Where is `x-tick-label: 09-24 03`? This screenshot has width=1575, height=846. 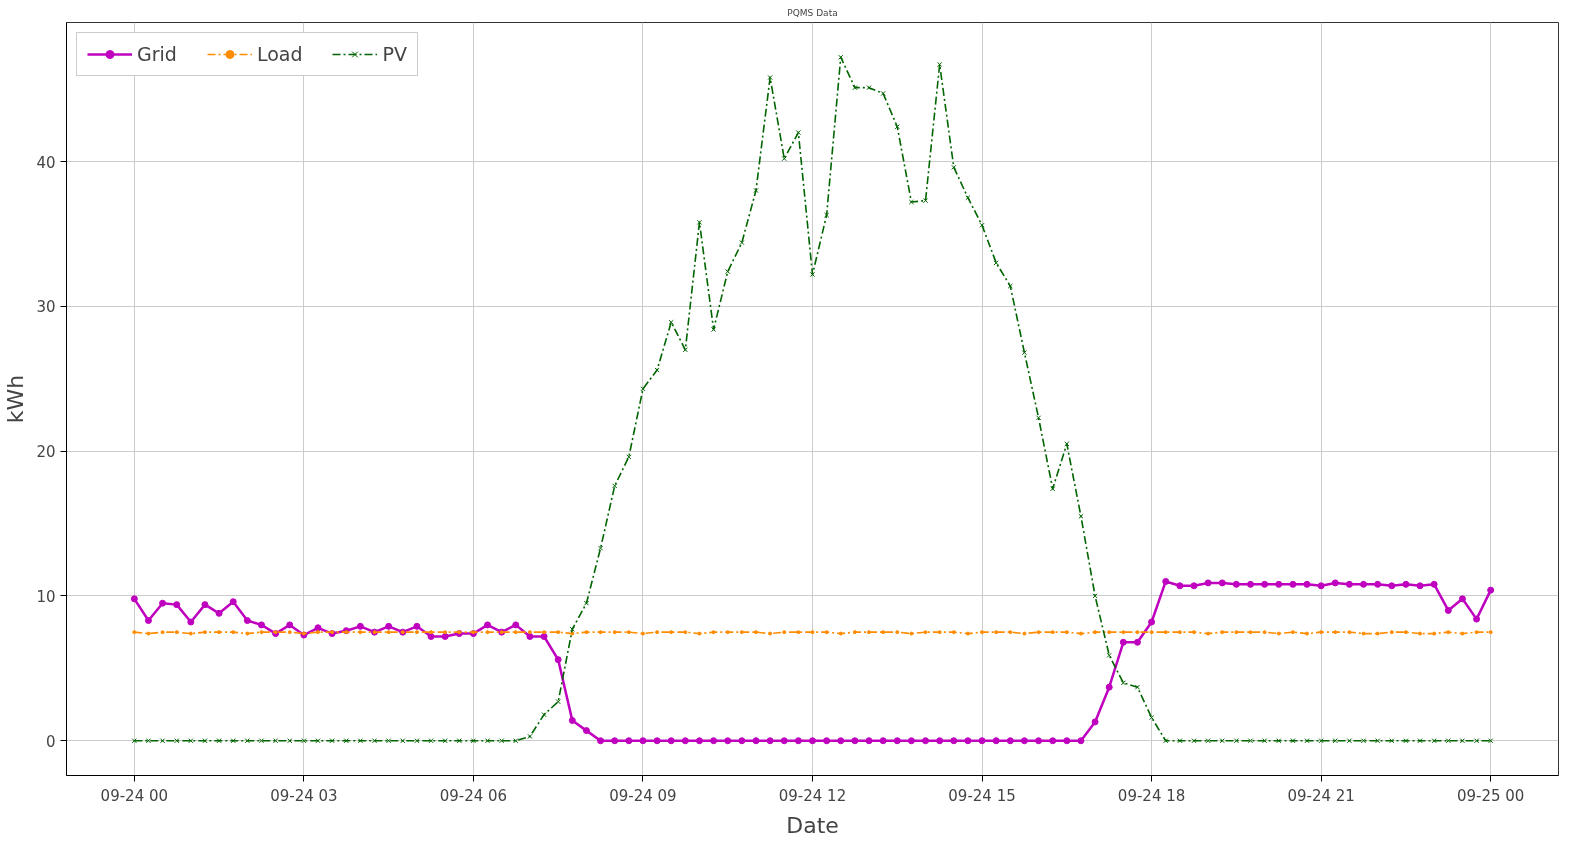 x-tick-label: 09-24 03 is located at coordinates (304, 795).